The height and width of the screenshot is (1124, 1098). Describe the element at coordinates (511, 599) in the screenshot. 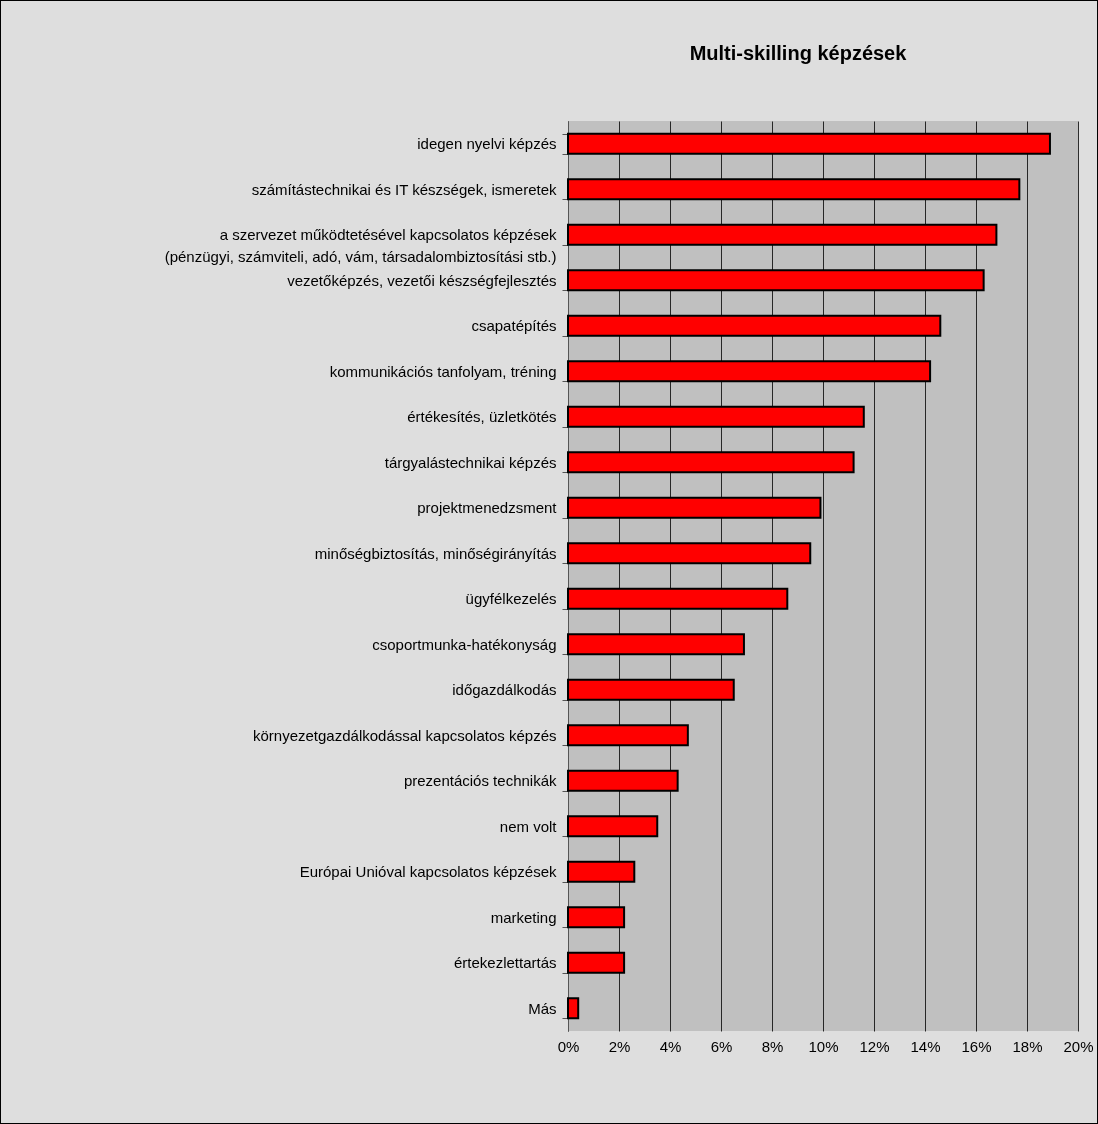

I see `y-tick-label: ügyfélkezelés` at that location.